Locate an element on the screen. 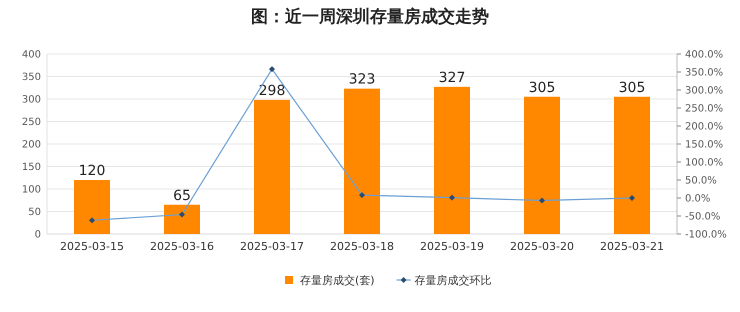  legend-label: 存量房成交(套) is located at coordinates (337, 280).